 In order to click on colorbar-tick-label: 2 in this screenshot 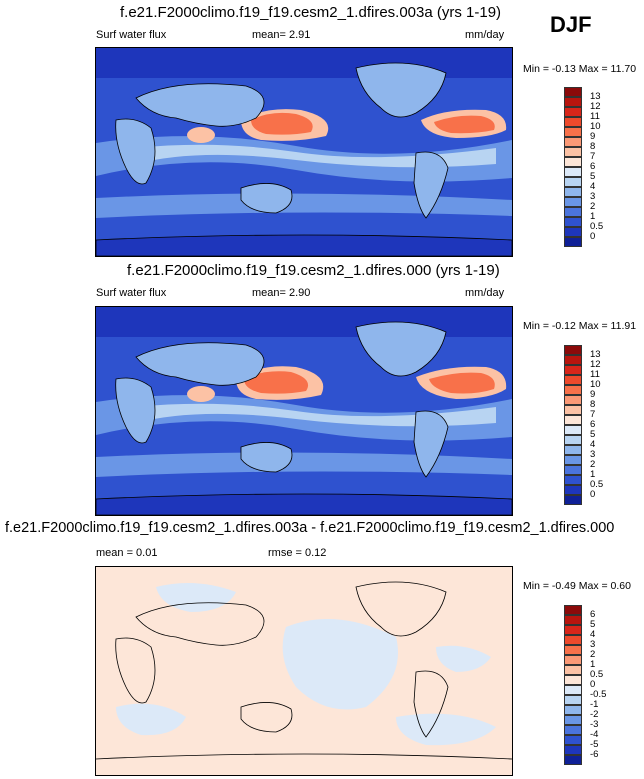, I will do `click(593, 654)`.